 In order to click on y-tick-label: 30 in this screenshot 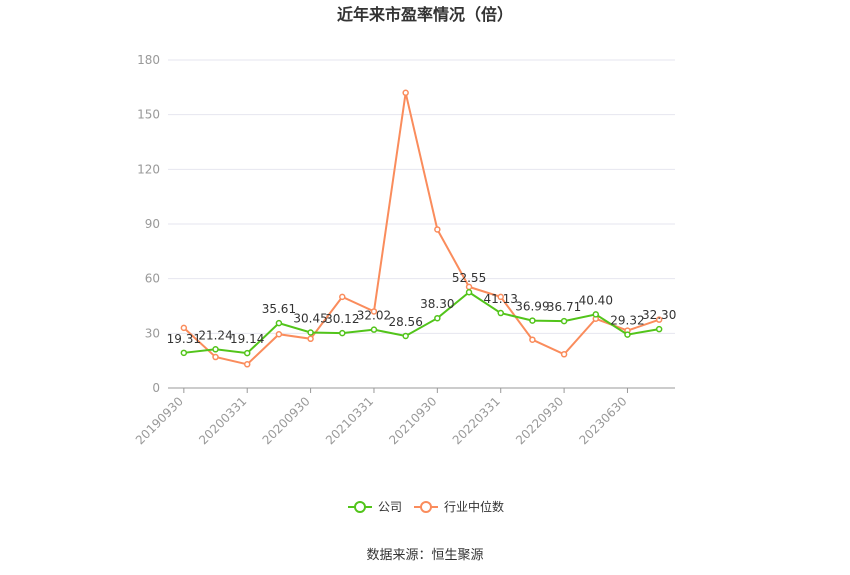, I will do `click(152, 333)`.